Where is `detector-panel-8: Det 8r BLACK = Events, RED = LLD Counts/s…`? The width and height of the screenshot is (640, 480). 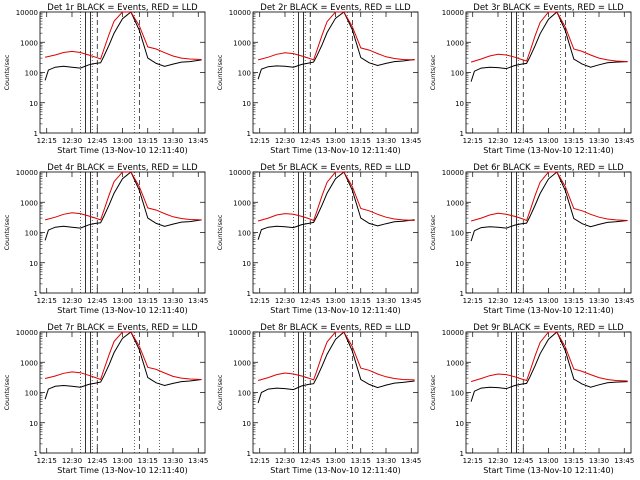 detector-panel-8: Det 8r BLACK = Events, RED = LLD Counts/s… is located at coordinates (318, 399).